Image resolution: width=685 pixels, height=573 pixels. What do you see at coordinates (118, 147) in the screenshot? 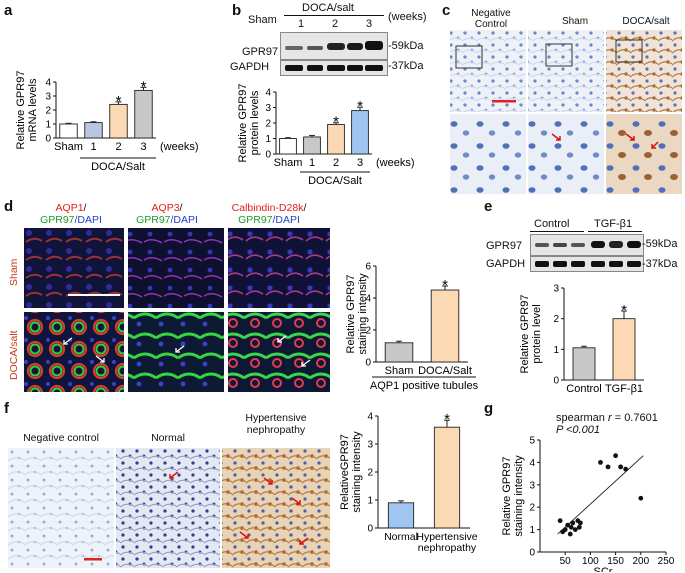
I see `chart-a-category-label: 2` at bounding box center [118, 147].